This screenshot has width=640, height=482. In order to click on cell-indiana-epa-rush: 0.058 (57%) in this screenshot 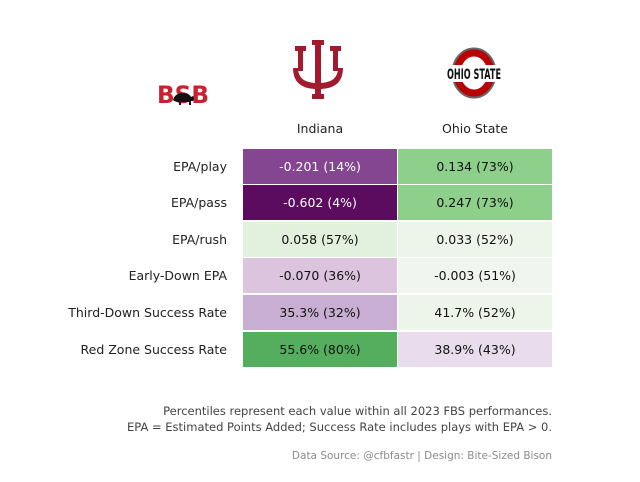, I will do `click(320, 239)`.